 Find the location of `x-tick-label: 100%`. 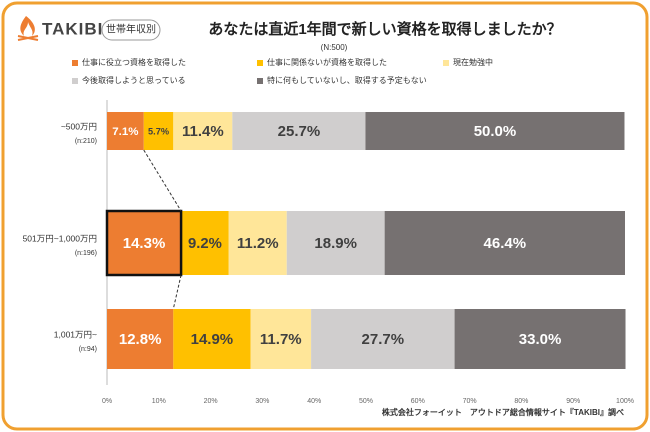

x-tick-label: 100% is located at coordinates (625, 401).